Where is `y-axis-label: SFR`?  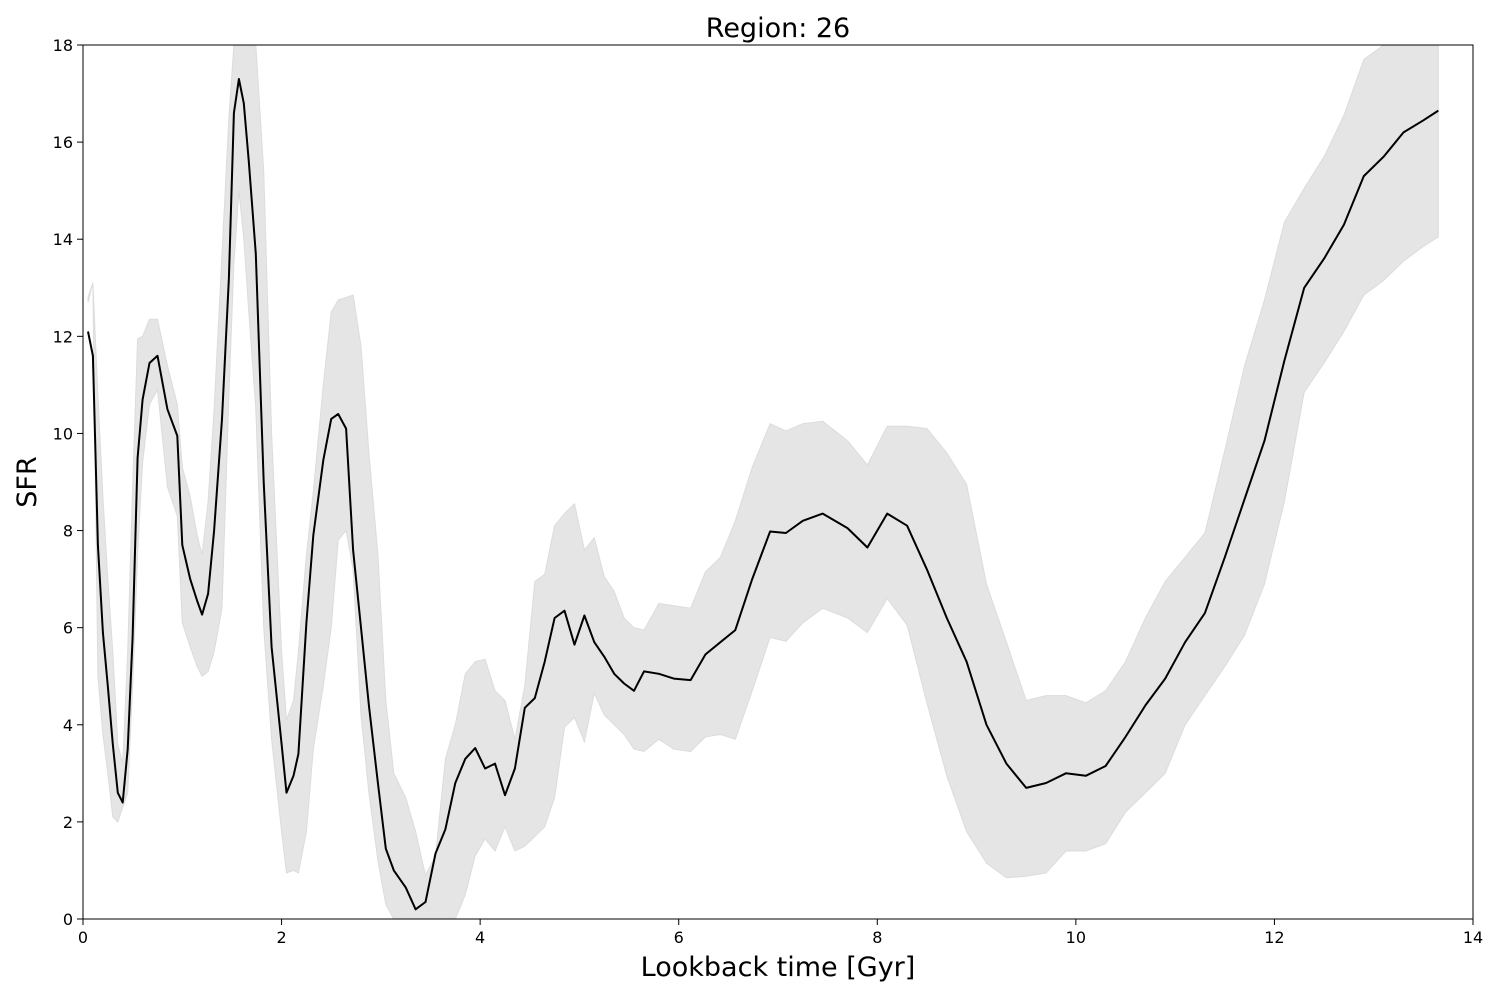 y-axis-label: SFR is located at coordinates (27, 481).